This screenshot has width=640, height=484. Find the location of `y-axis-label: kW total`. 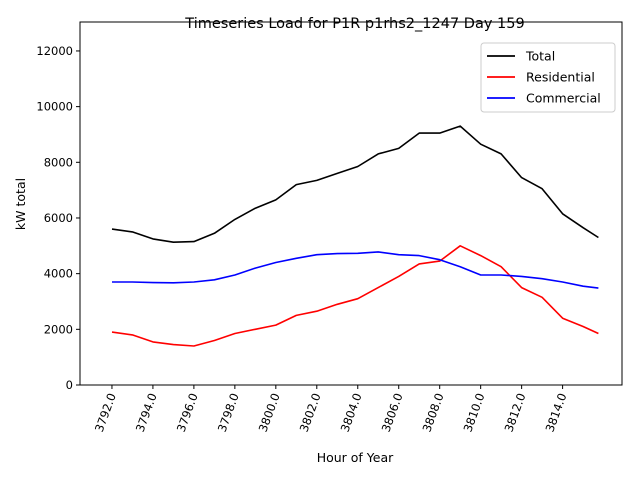

y-axis-label: kW total is located at coordinates (20, 204).